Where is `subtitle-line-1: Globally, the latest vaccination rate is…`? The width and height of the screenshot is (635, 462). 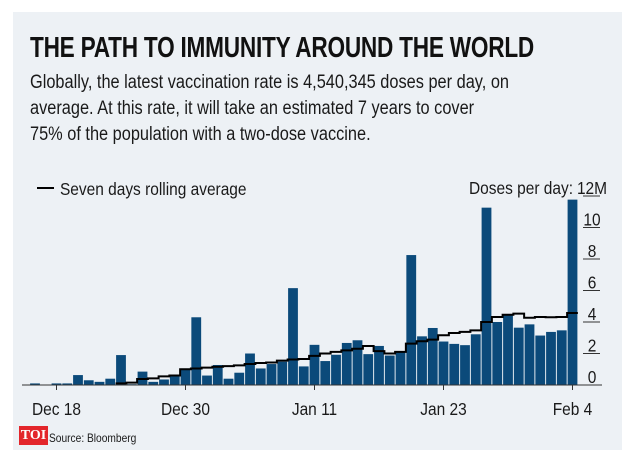
subtitle-line-1: Globally, the latest vaccination rate is… is located at coordinates (269, 82).